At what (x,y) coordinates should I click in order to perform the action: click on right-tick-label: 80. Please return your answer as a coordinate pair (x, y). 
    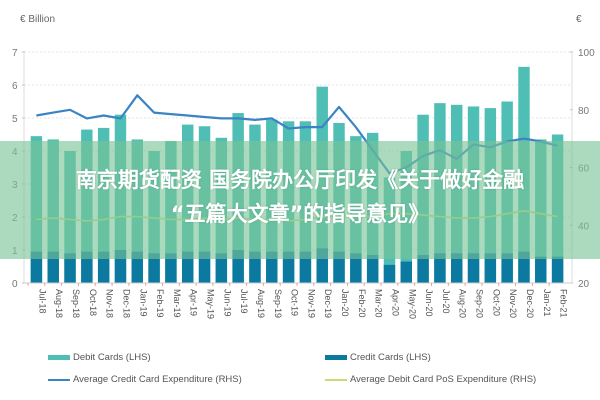
    Looking at the image, I should click on (584, 111).